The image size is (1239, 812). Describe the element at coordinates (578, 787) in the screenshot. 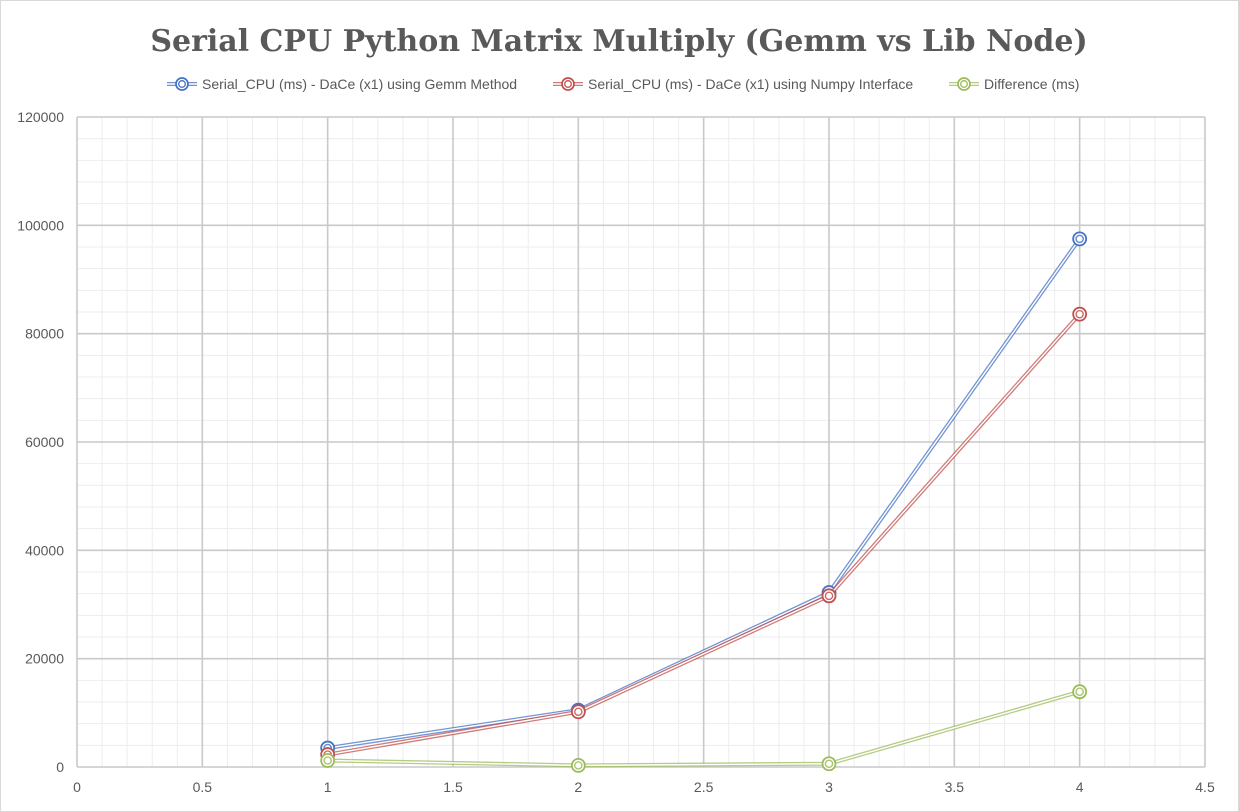

I see `x-tick-label: 2` at that location.